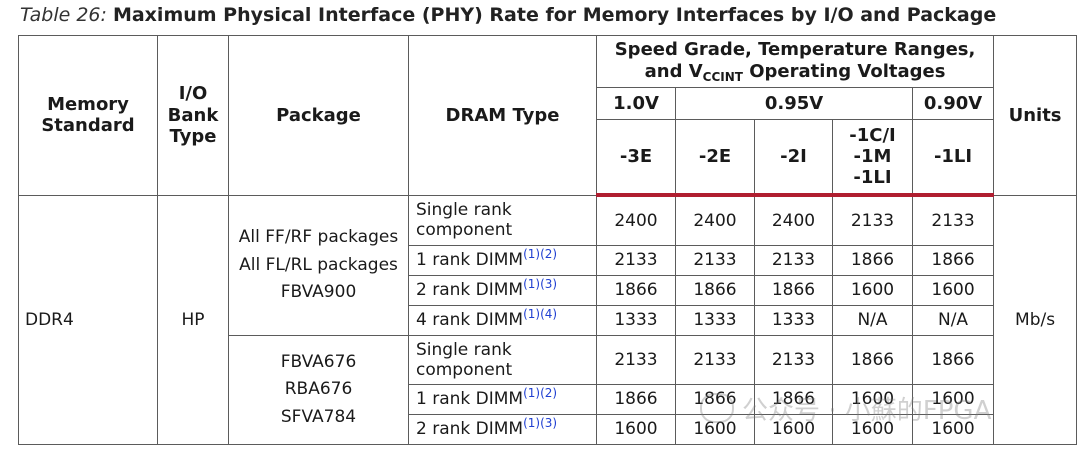 The image size is (1080, 454). Describe the element at coordinates (793, 158) in the screenshot. I see `header-grade: -2I` at that location.